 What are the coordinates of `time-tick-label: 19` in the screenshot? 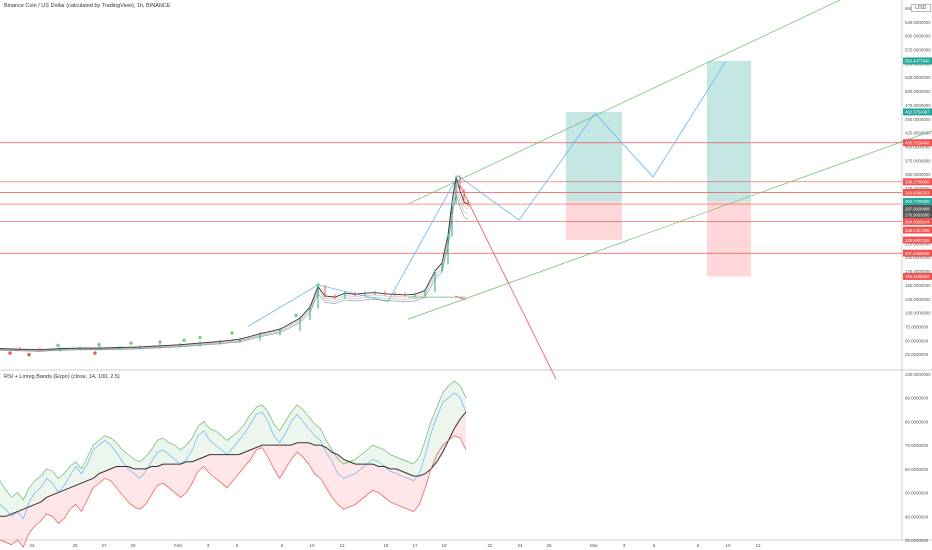 It's located at (444, 545).